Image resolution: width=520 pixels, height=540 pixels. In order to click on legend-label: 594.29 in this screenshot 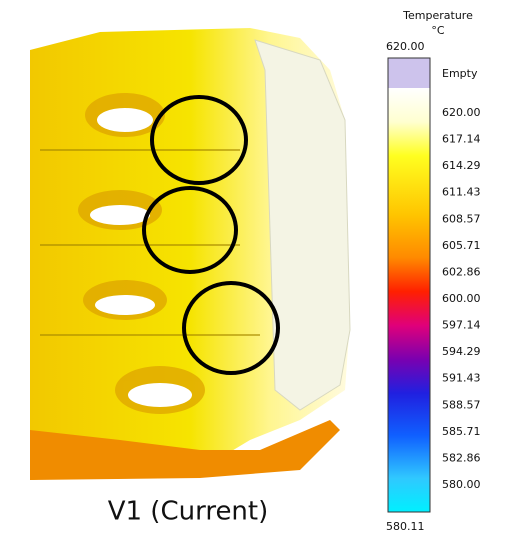, I will do `click(461, 351)`.